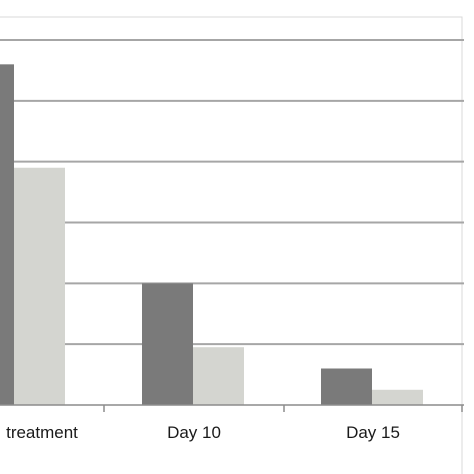 This screenshot has width=474, height=474. What do you see at coordinates (42, 432) in the screenshot?
I see `x-tick-label-treatment: treatment` at bounding box center [42, 432].